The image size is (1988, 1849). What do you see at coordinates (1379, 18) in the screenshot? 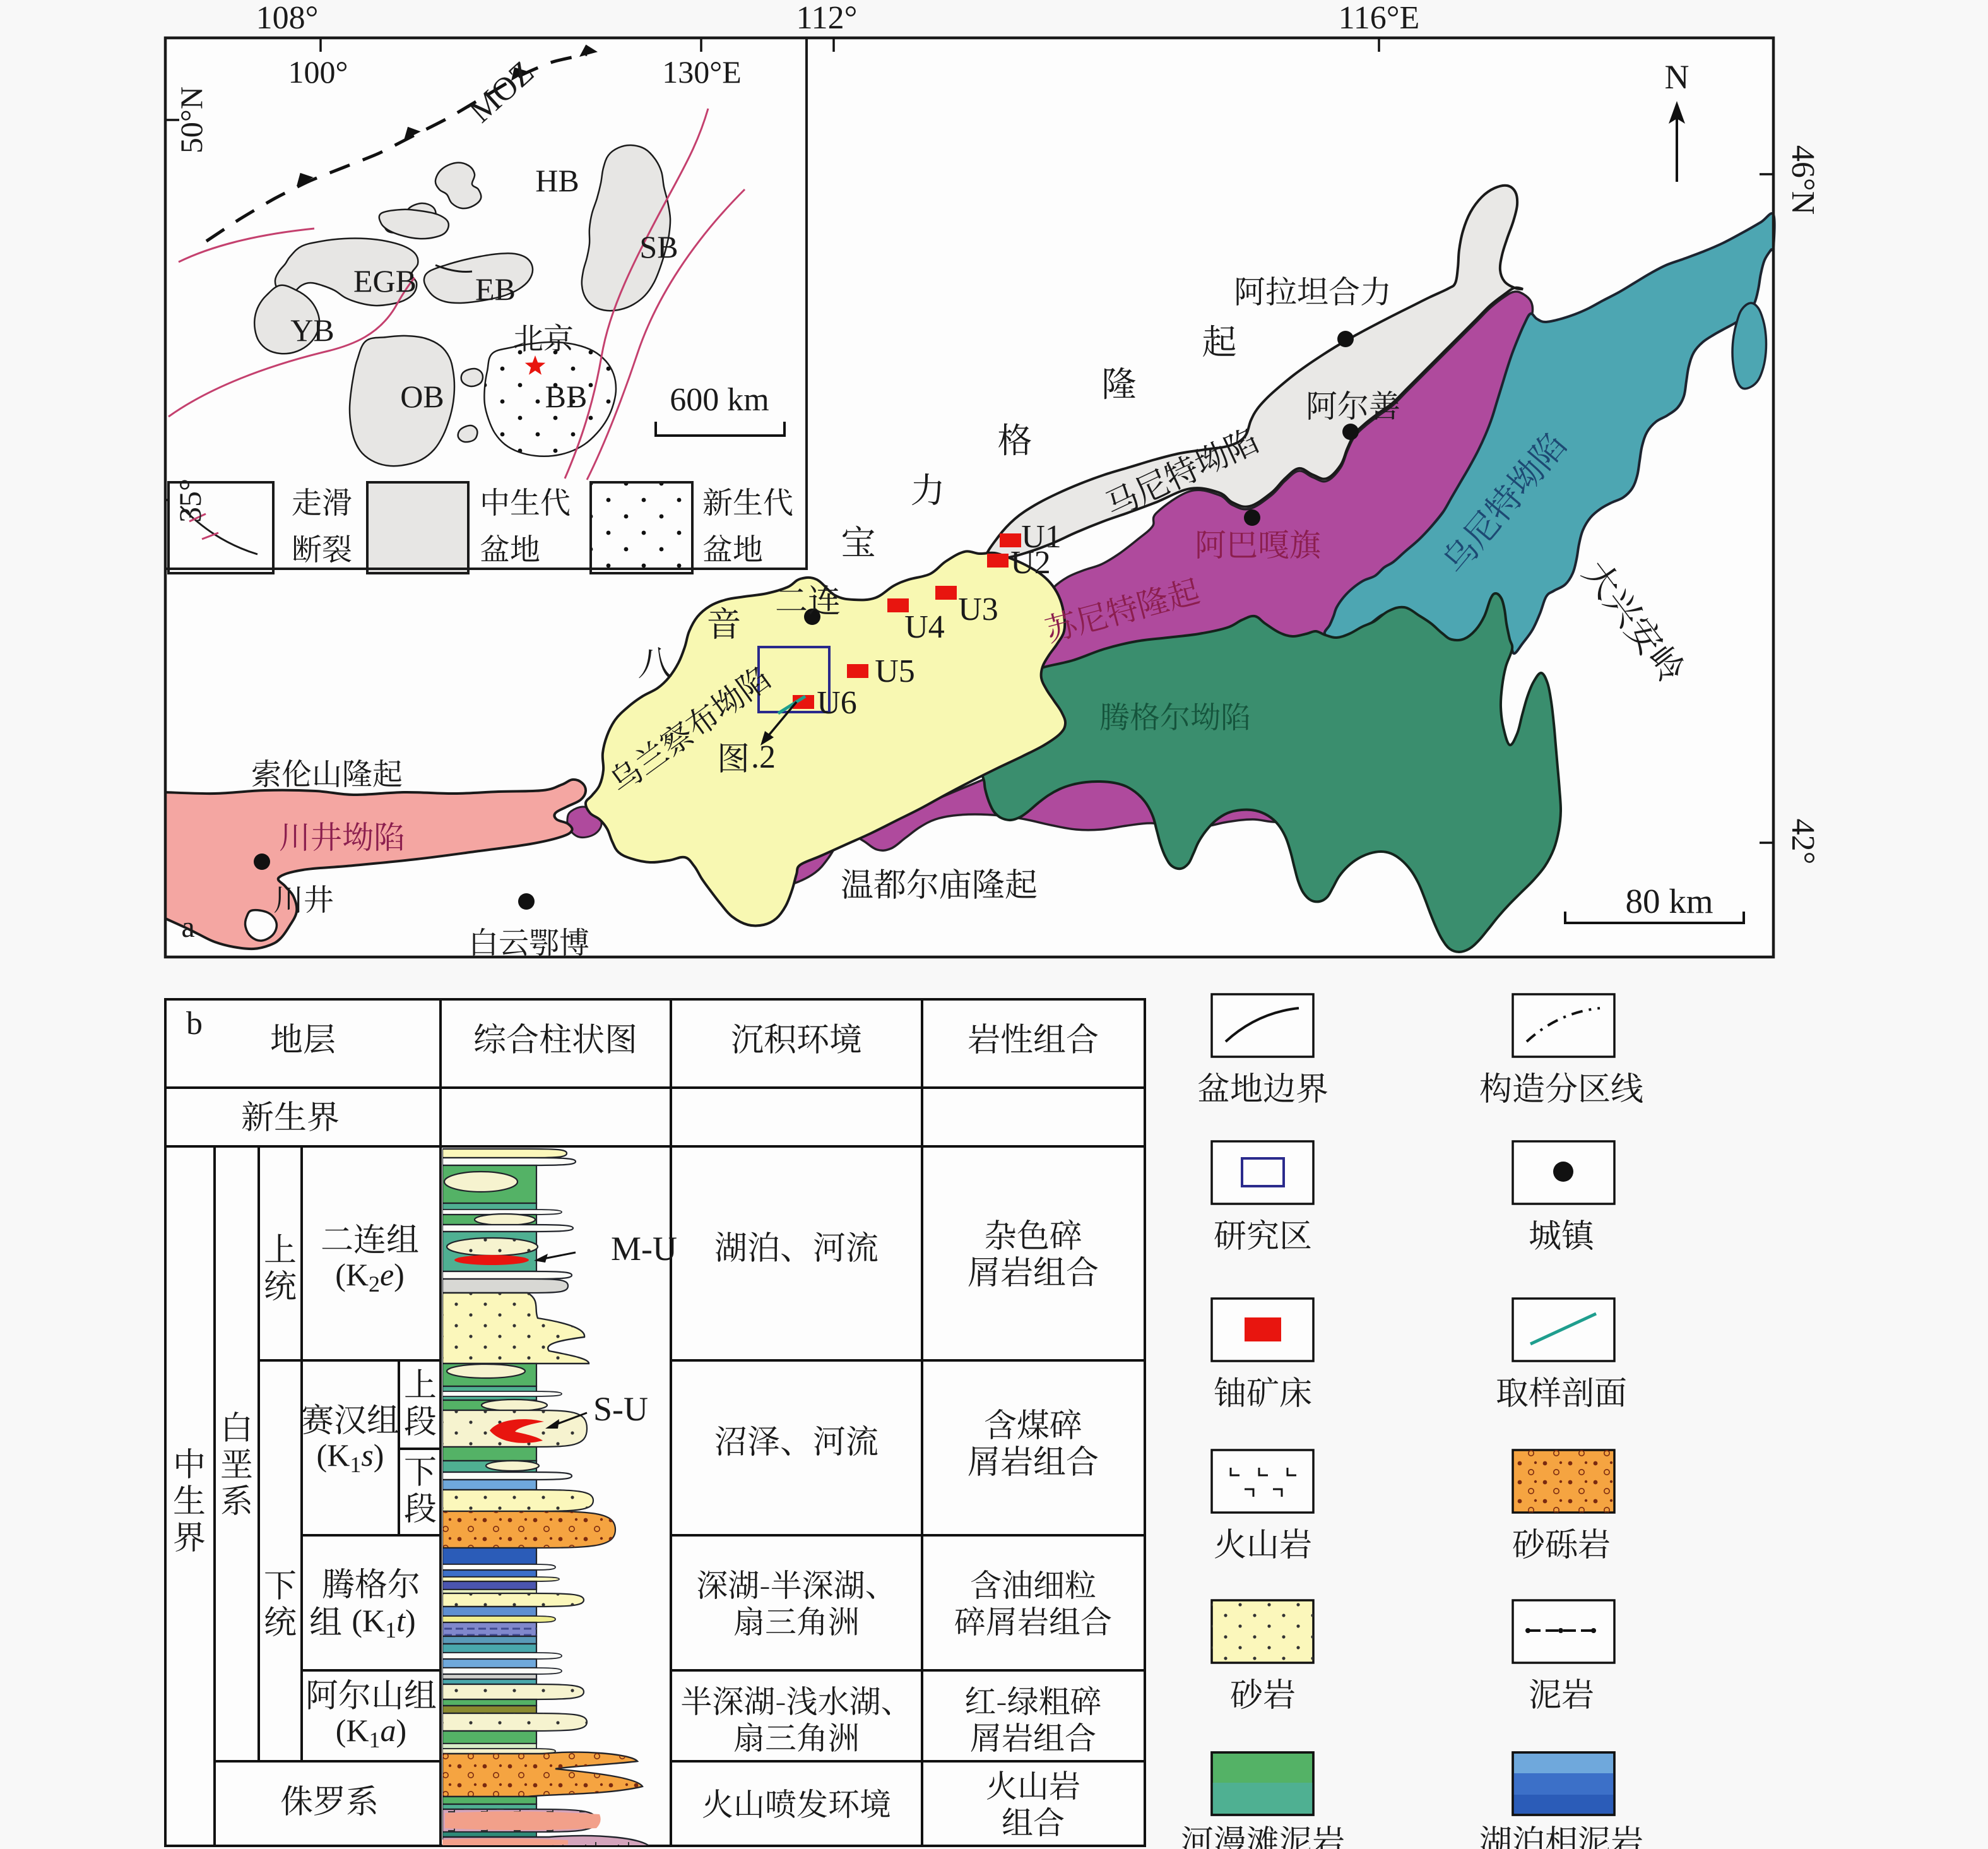
I see `svg-text: 116°E` at bounding box center [1379, 18].